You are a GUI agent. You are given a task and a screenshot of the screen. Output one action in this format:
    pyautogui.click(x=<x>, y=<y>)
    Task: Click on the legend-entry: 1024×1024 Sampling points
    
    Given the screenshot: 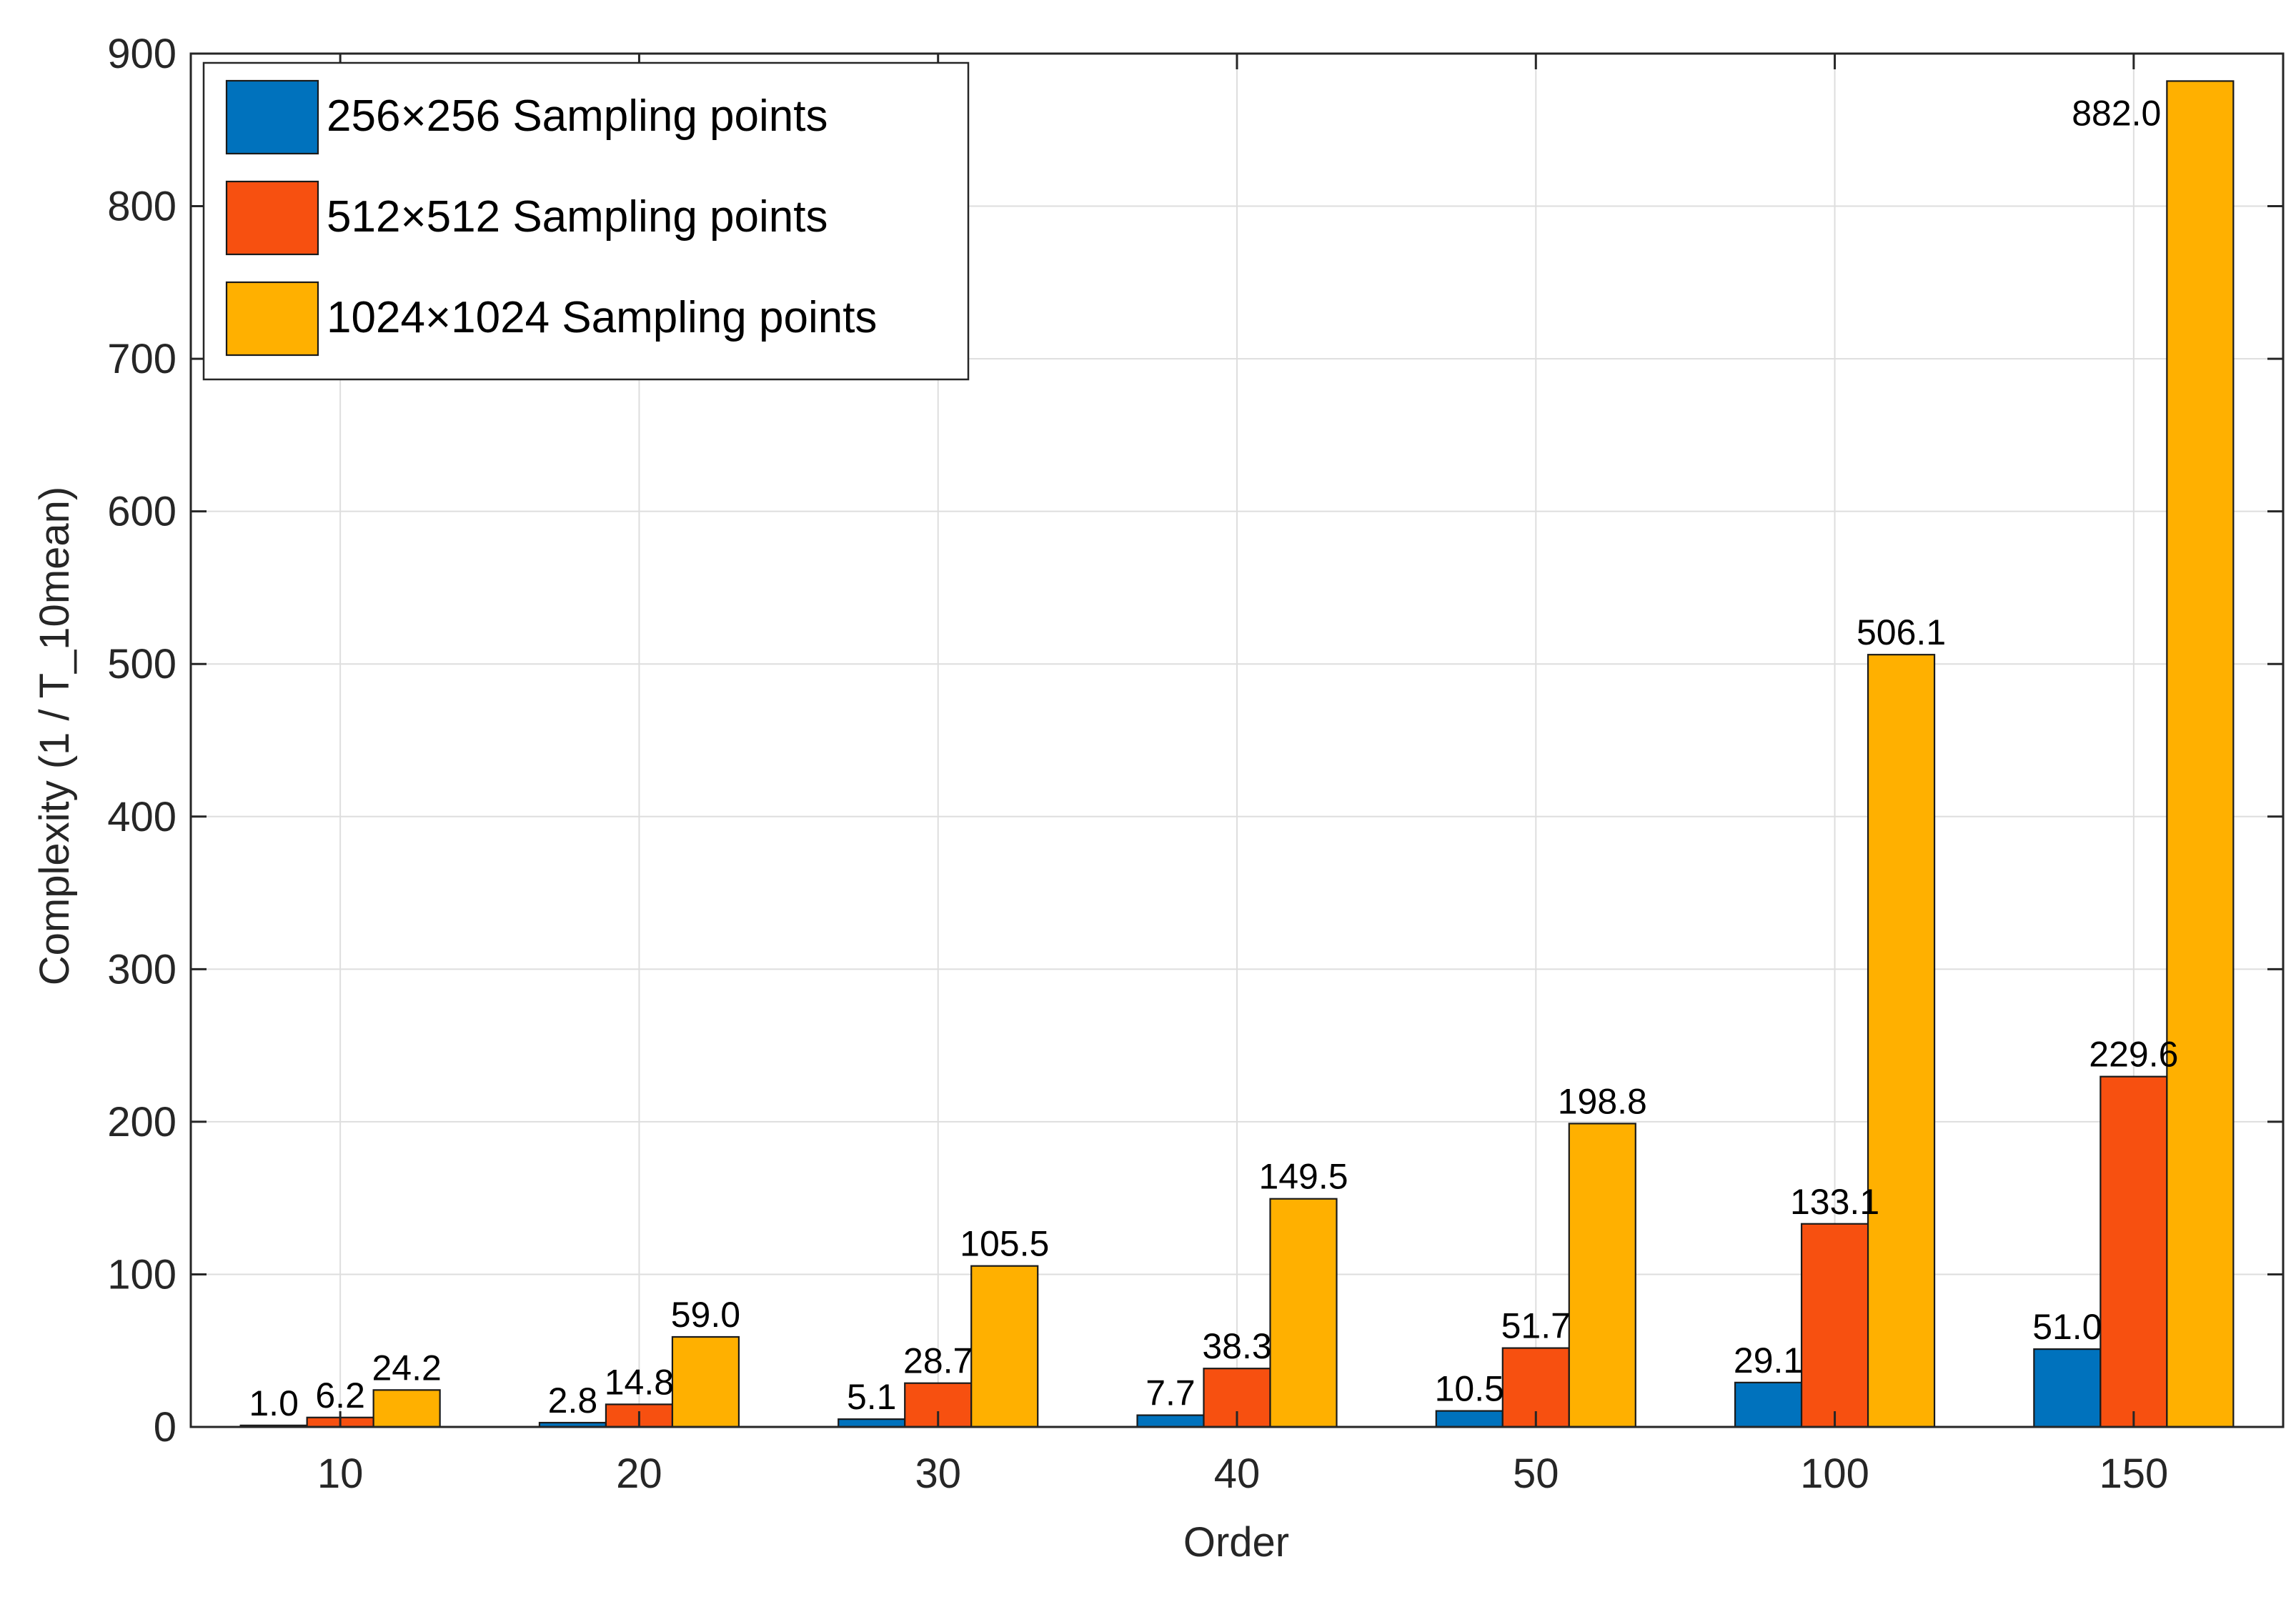 What is the action you would take?
    pyautogui.click(x=602, y=317)
    